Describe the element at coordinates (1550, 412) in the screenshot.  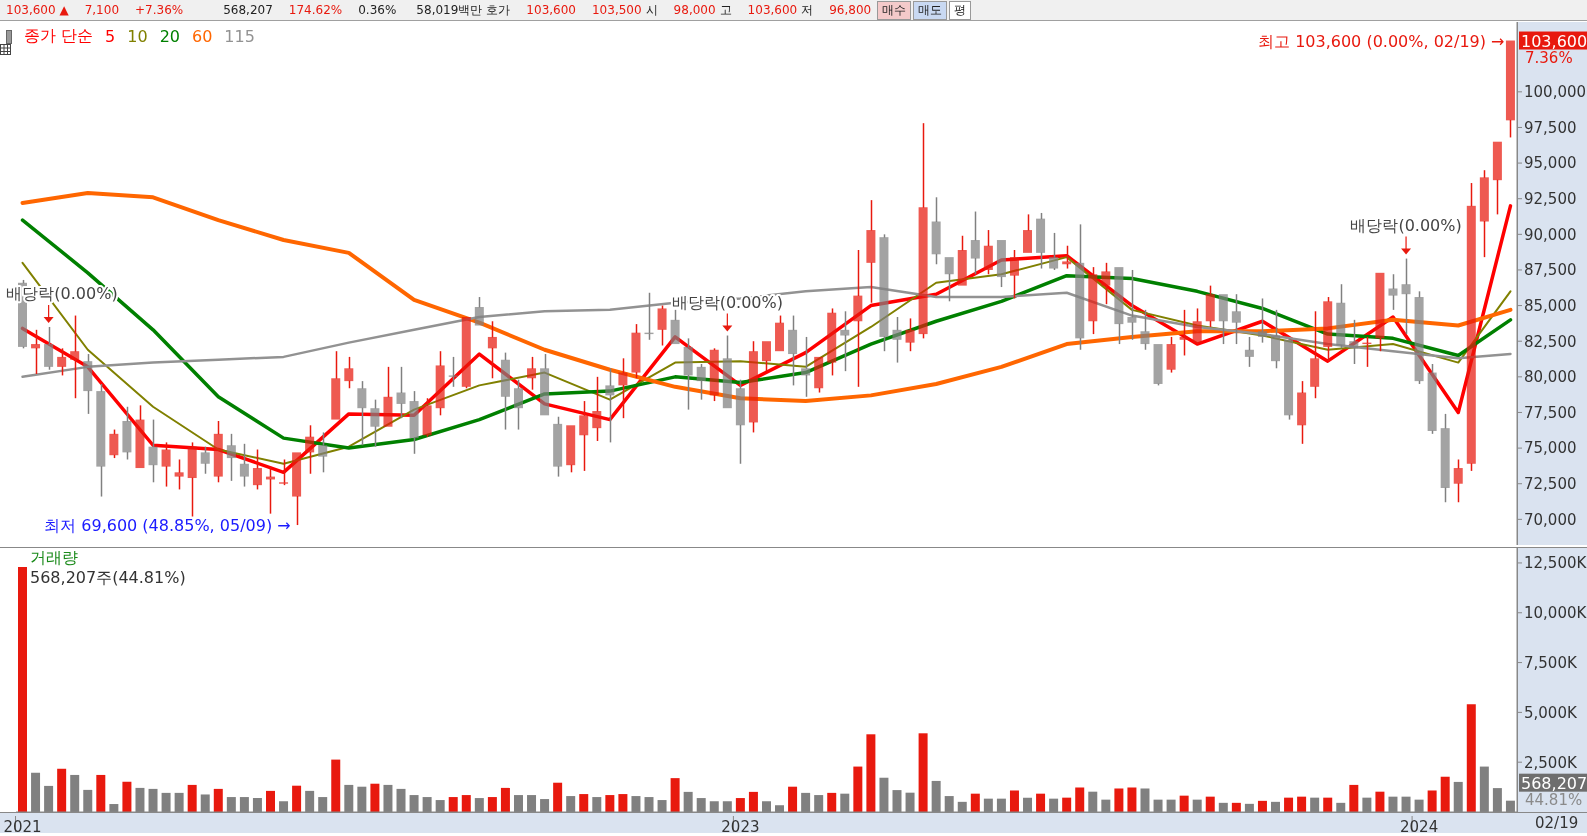
I see `y-tick-label: 77,500` at that location.